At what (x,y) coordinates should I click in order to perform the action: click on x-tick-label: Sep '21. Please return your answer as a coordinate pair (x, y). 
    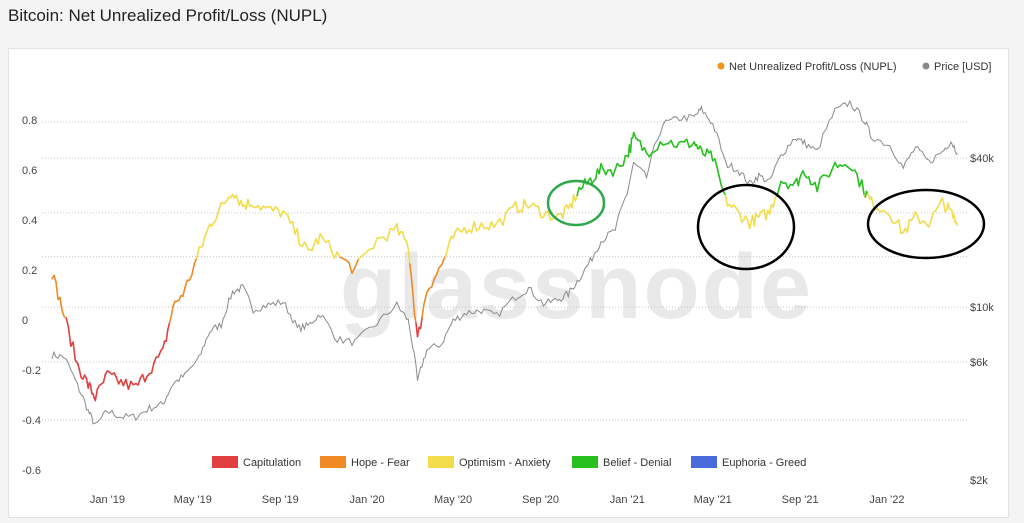
    Looking at the image, I should click on (800, 500).